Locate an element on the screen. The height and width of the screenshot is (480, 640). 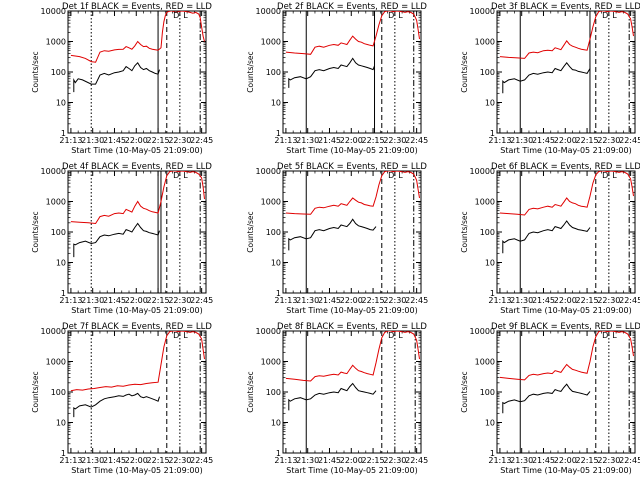
panel-title: Det 3f BLACK = Events, RED = LLD is located at coordinates (565, 7).